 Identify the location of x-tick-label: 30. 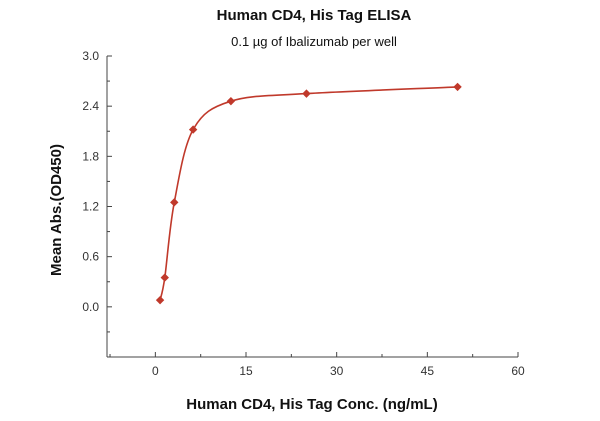
(337, 371).